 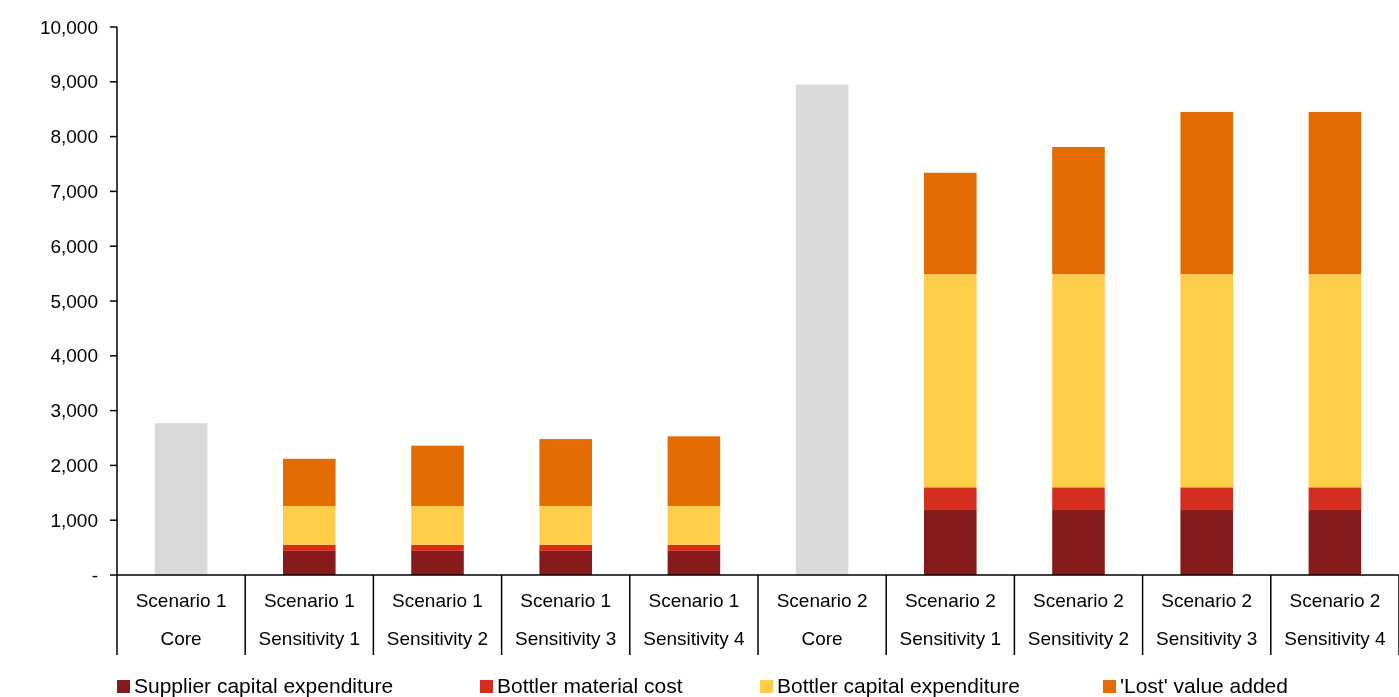 What do you see at coordinates (74, 82) in the screenshot?
I see `y-tick-label: 9,000` at bounding box center [74, 82].